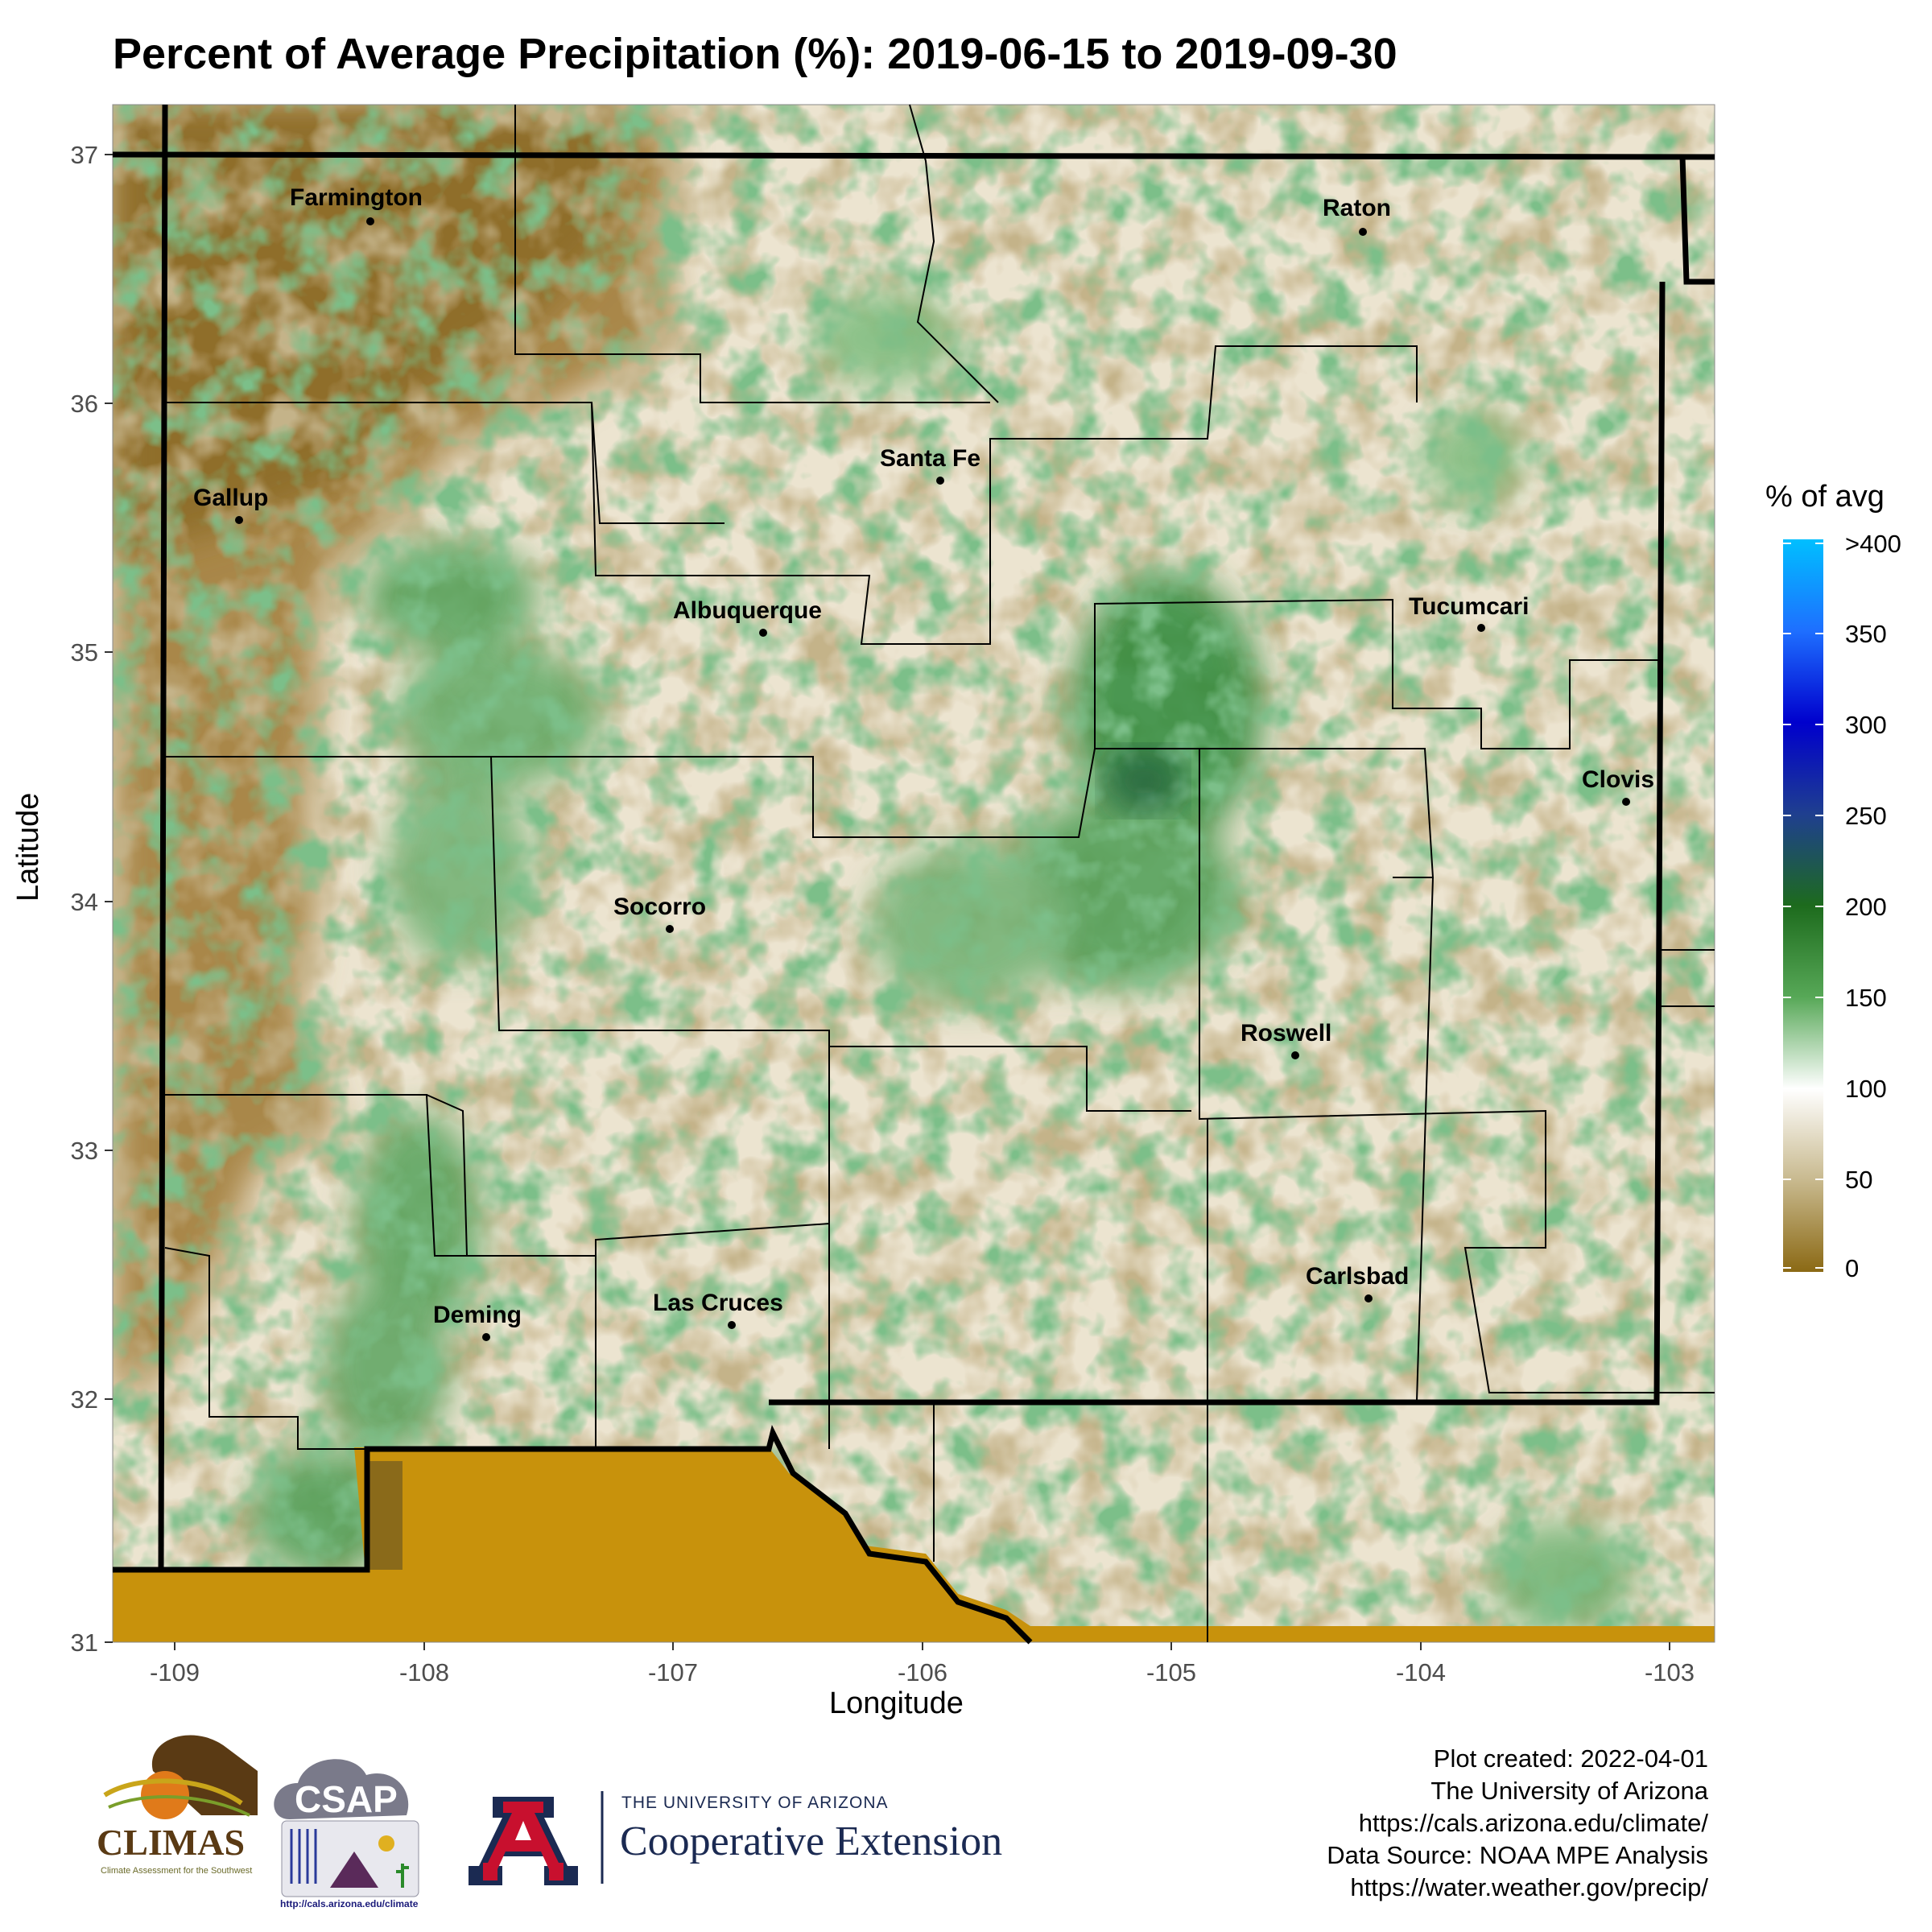 Image resolution: width=1932 pixels, height=1932 pixels. What do you see at coordinates (84, 1643) in the screenshot?
I see `y-tick-label: 31` at bounding box center [84, 1643].